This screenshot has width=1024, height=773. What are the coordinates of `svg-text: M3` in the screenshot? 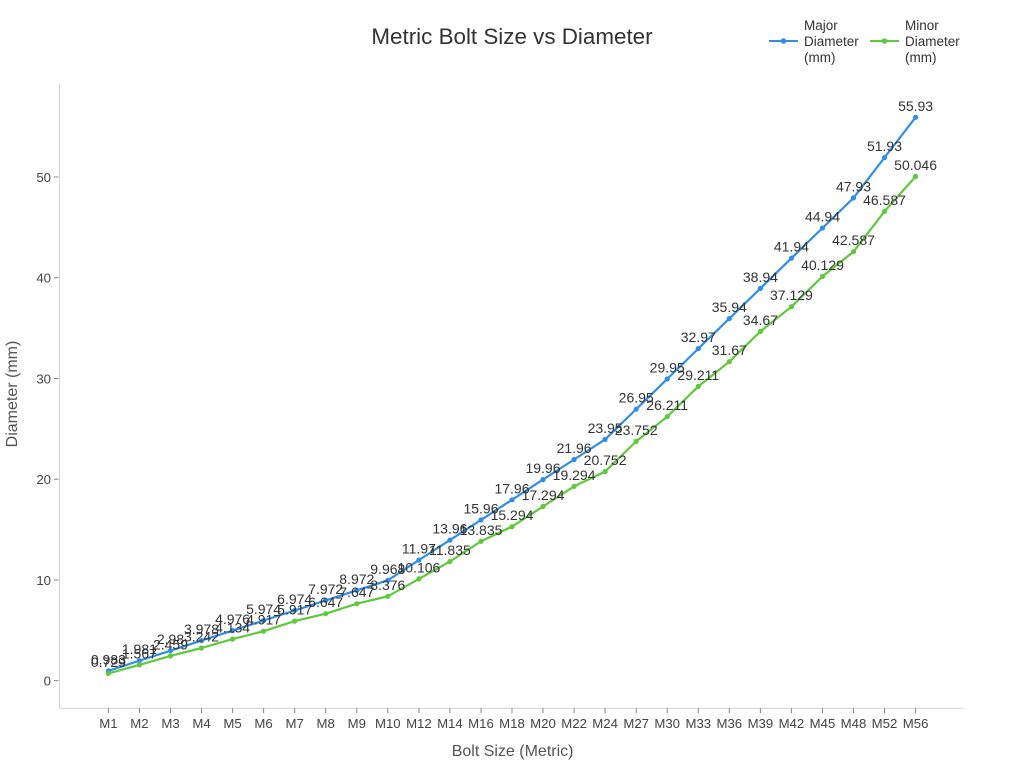 It's located at (170, 723).